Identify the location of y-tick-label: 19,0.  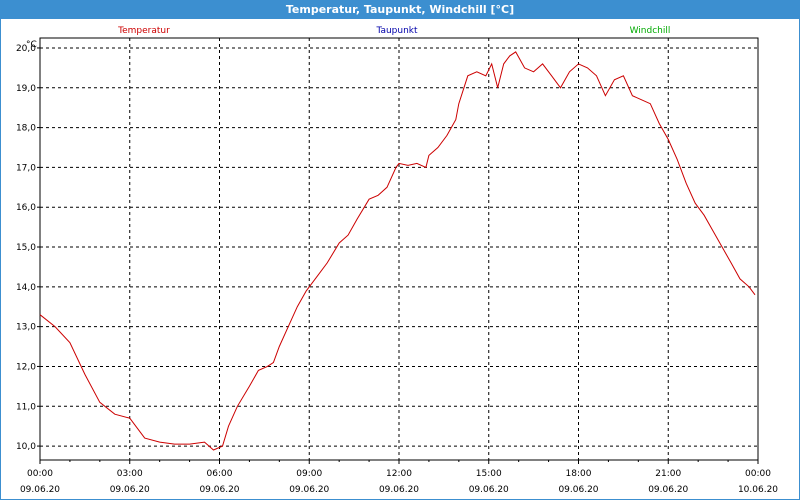
(26, 89).